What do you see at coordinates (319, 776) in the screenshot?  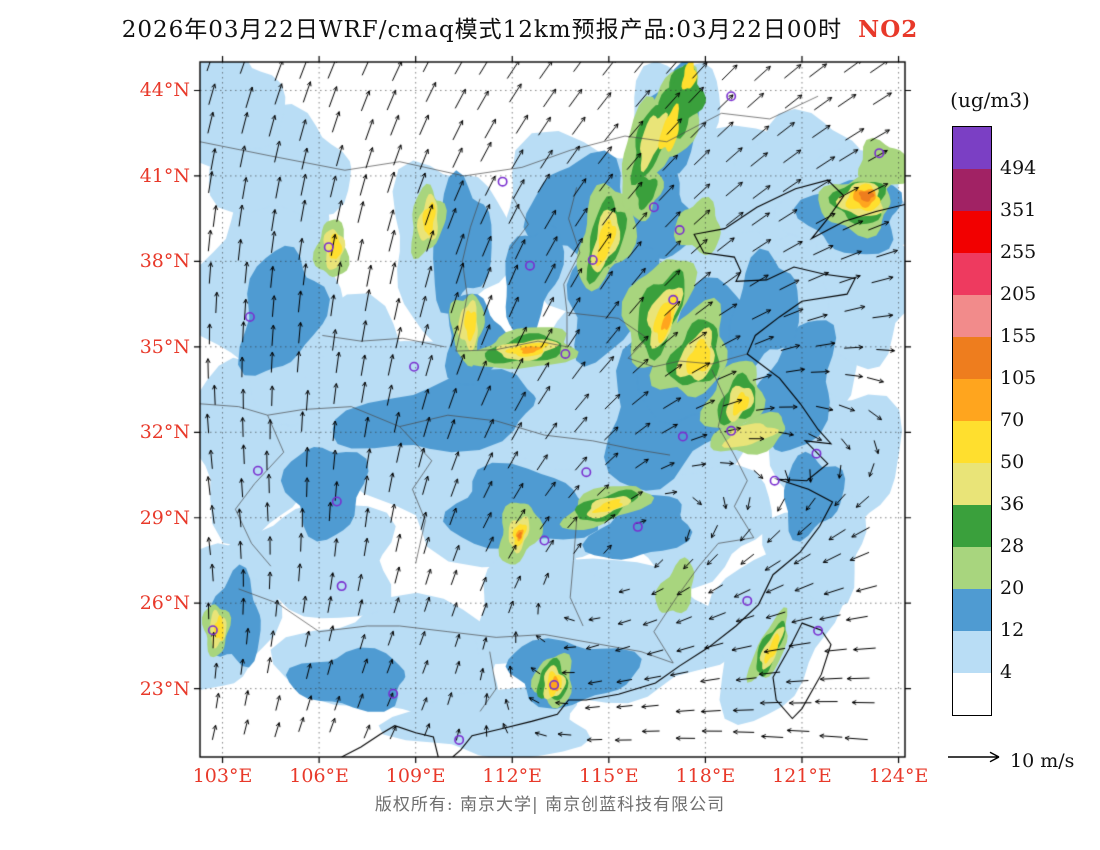 I see `lon-axis-label: 106°E` at bounding box center [319, 776].